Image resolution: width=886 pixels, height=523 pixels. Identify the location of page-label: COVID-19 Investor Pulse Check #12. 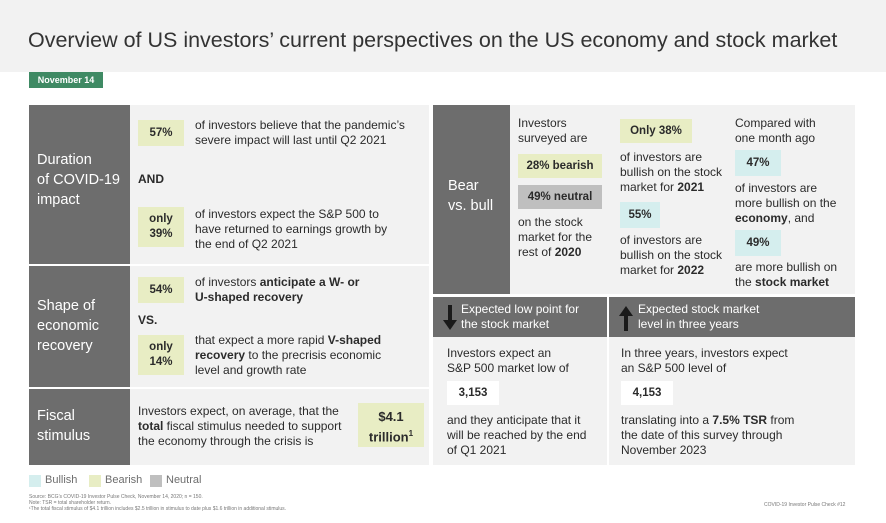
(805, 505).